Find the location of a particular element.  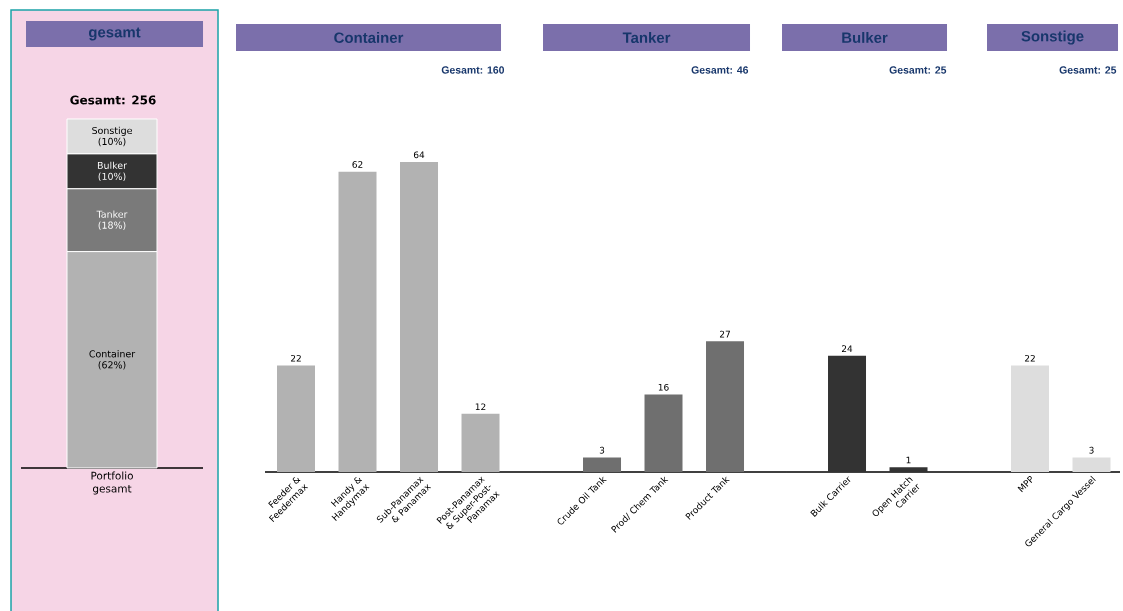

data-label: 16 is located at coordinates (663, 387).